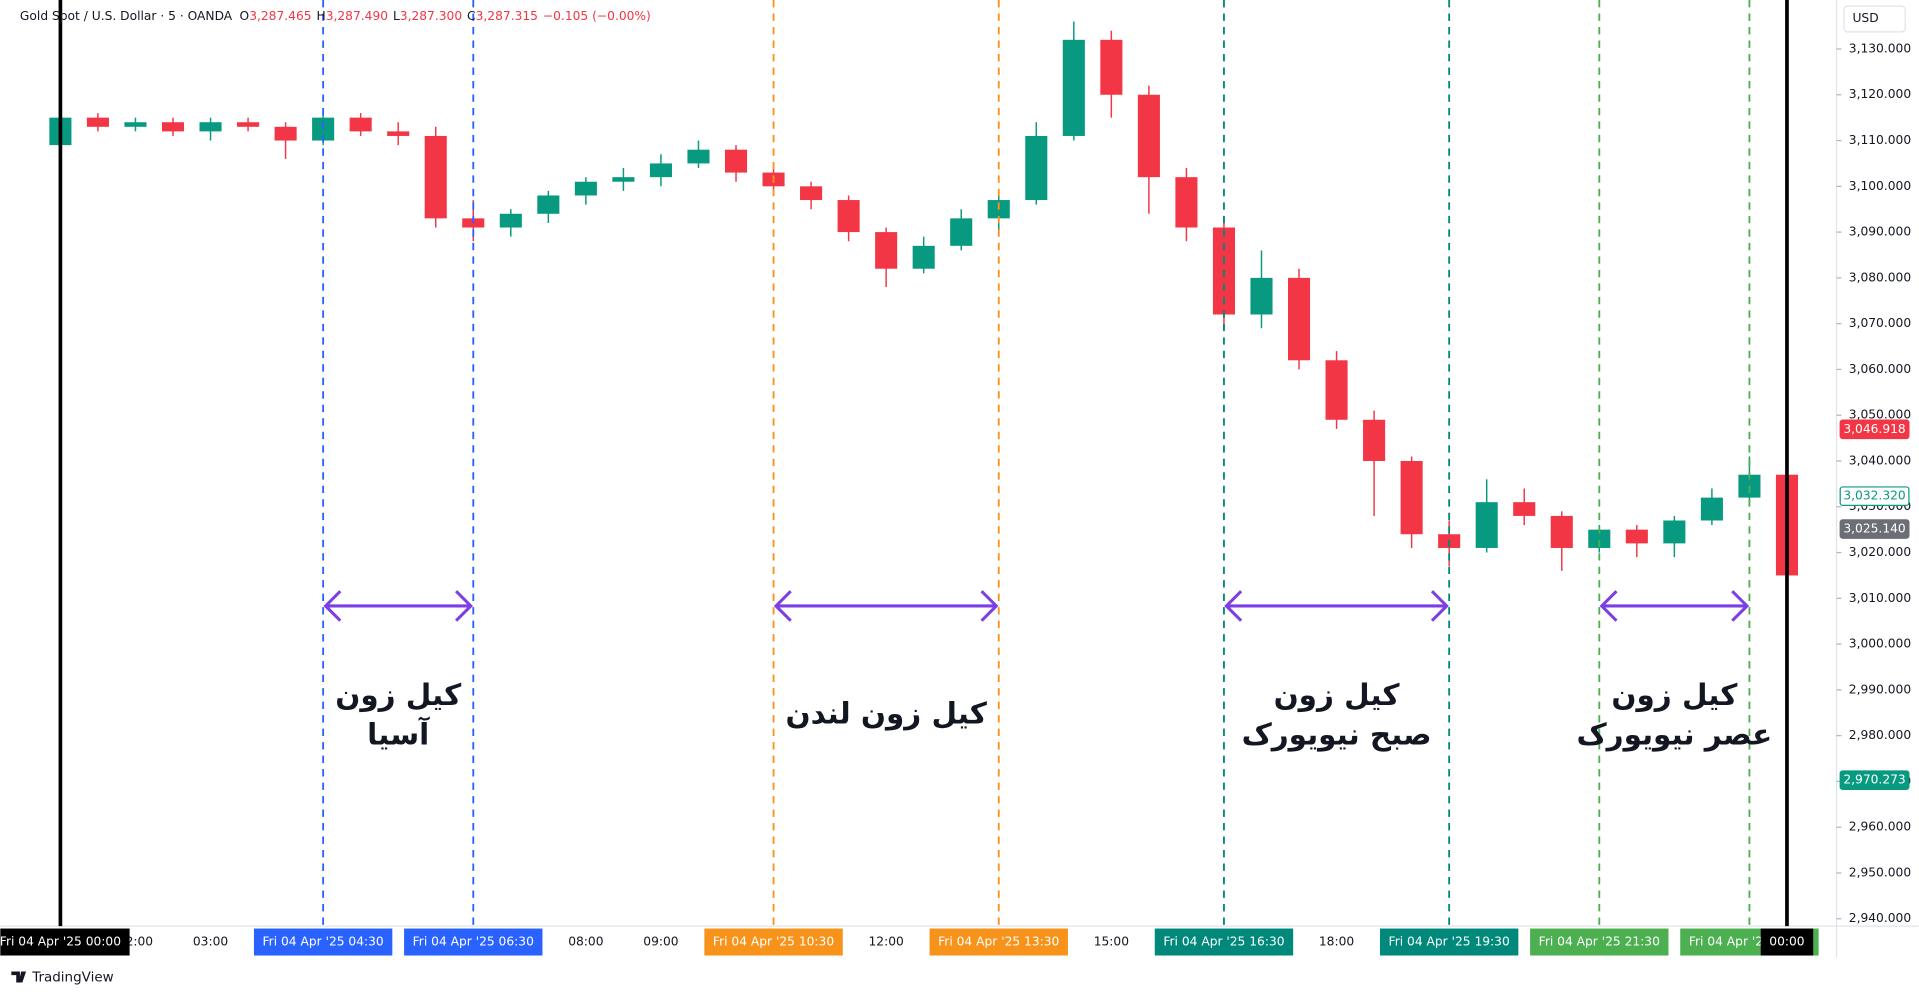 The height and width of the screenshot is (996, 1919). Describe the element at coordinates (1880, 369) in the screenshot. I see `y-tick-label: 3,060.000` at that location.